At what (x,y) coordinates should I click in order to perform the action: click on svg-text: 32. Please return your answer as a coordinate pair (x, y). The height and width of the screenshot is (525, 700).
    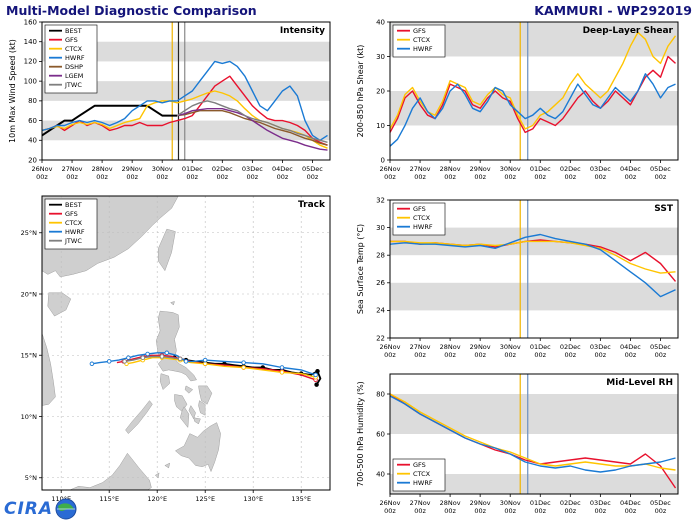
    Looking at the image, I should click on (380, 200).